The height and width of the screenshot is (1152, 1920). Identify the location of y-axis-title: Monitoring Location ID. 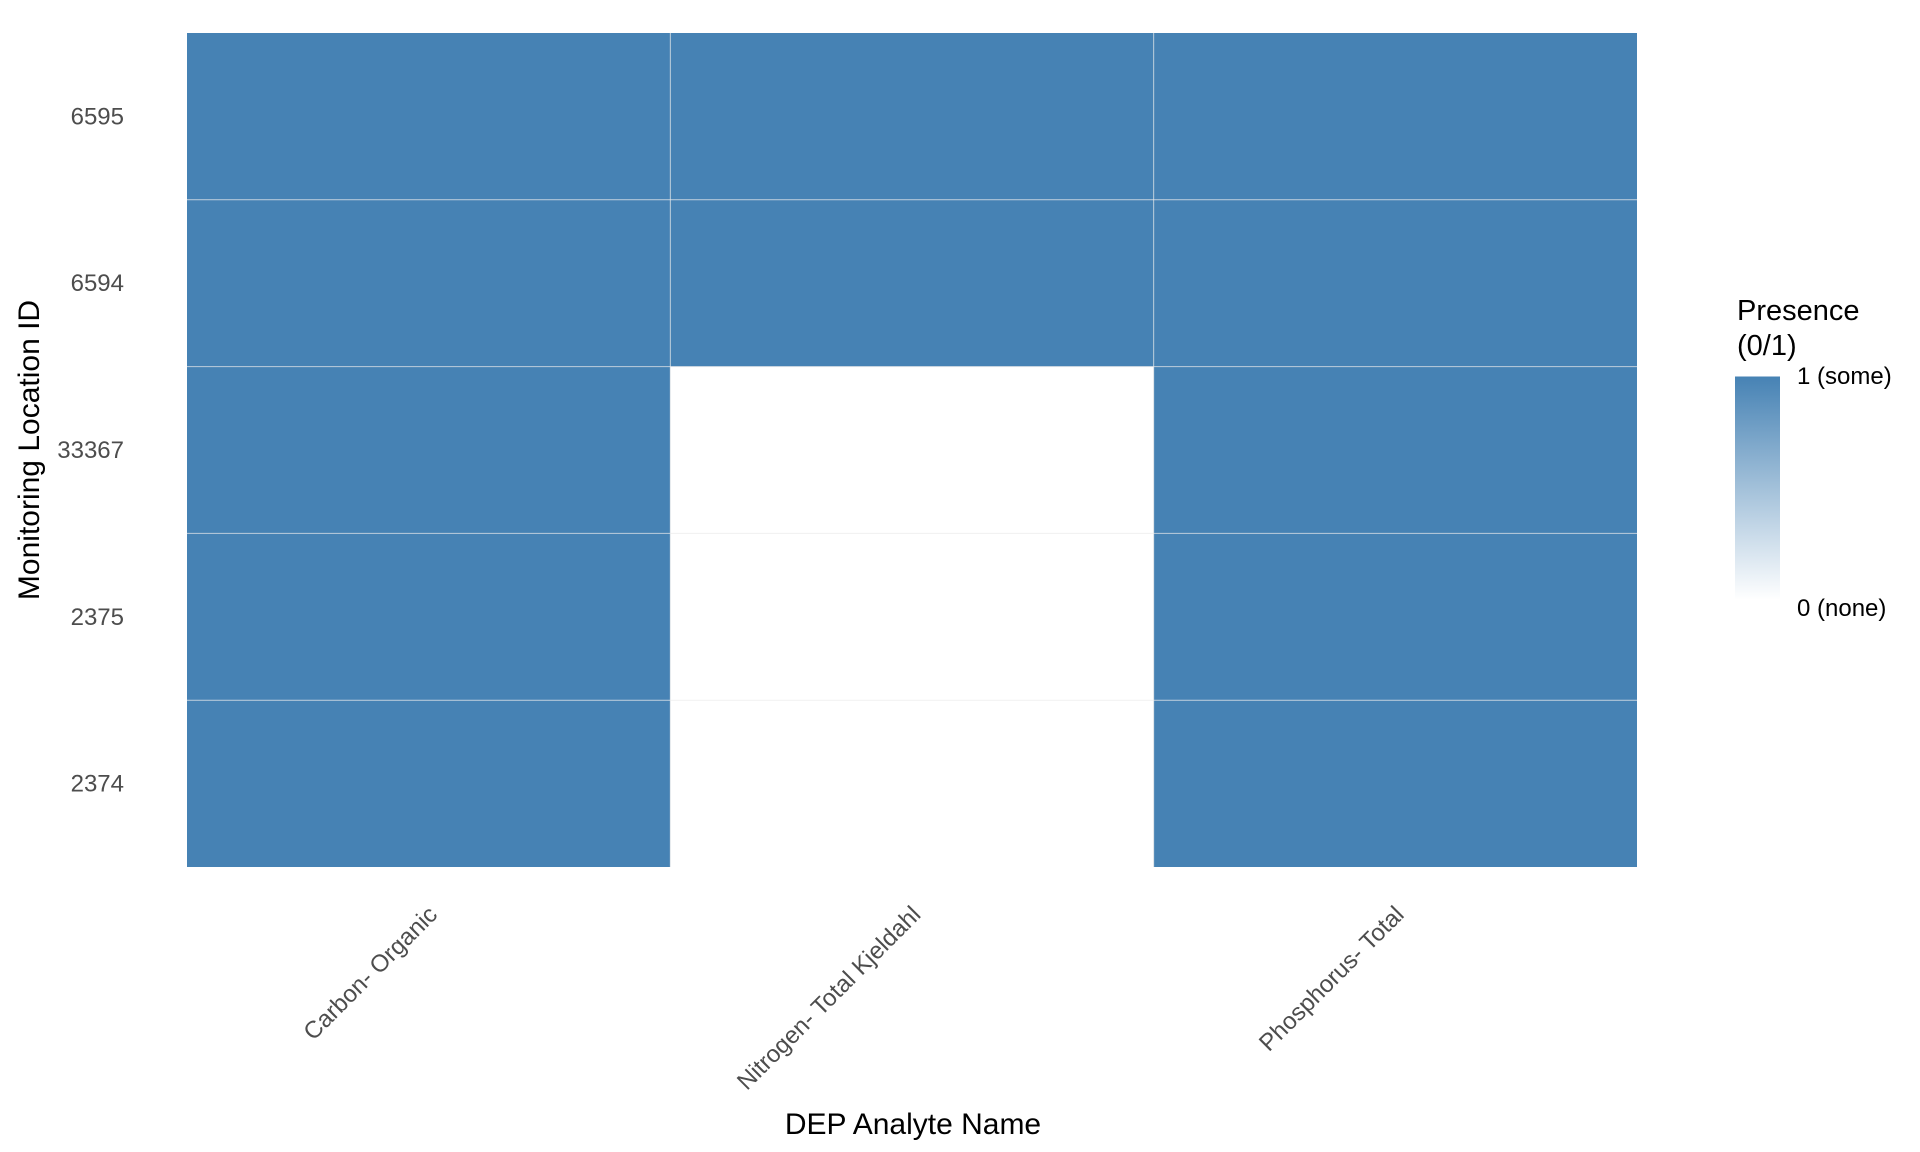
(29, 450).